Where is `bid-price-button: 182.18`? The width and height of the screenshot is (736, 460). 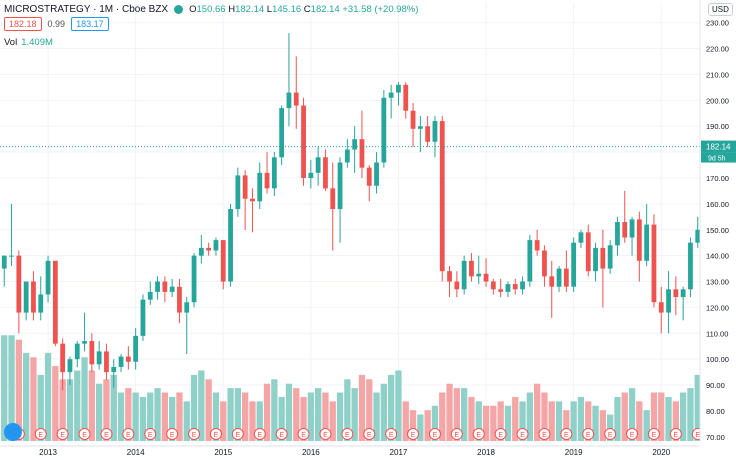 bid-price-button: 182.18 is located at coordinates (23, 24).